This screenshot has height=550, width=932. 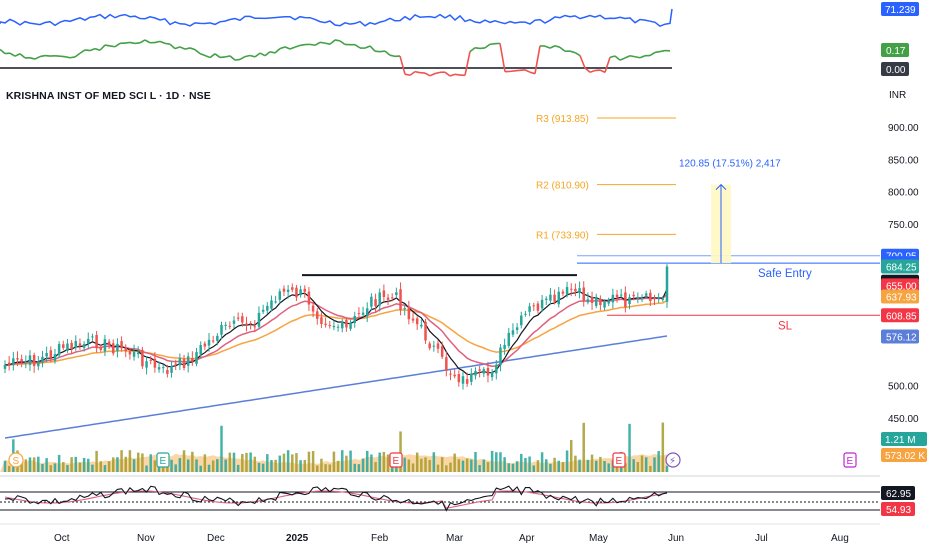 What do you see at coordinates (895, 69) in the screenshot?
I see `second-indicator-zero-badge: 0.00` at bounding box center [895, 69].